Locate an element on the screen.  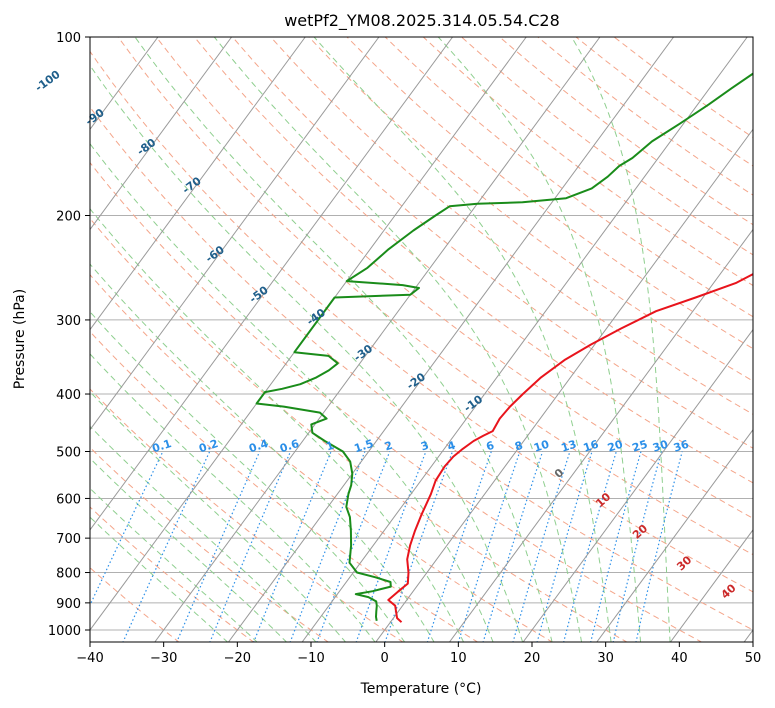
y-tick-label: 800 is located at coordinates (68, 574).